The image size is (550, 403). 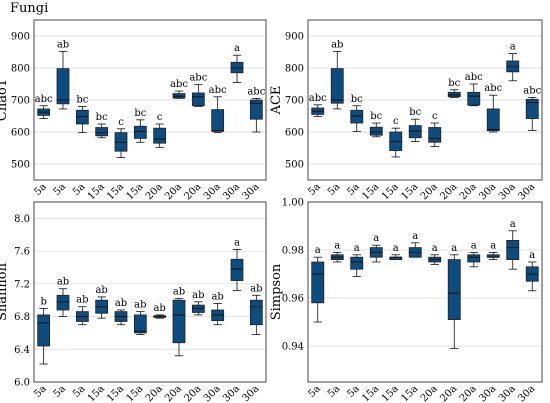 What do you see at coordinates (198, 303) in the screenshot?
I see `box-9: ab` at bounding box center [198, 303].